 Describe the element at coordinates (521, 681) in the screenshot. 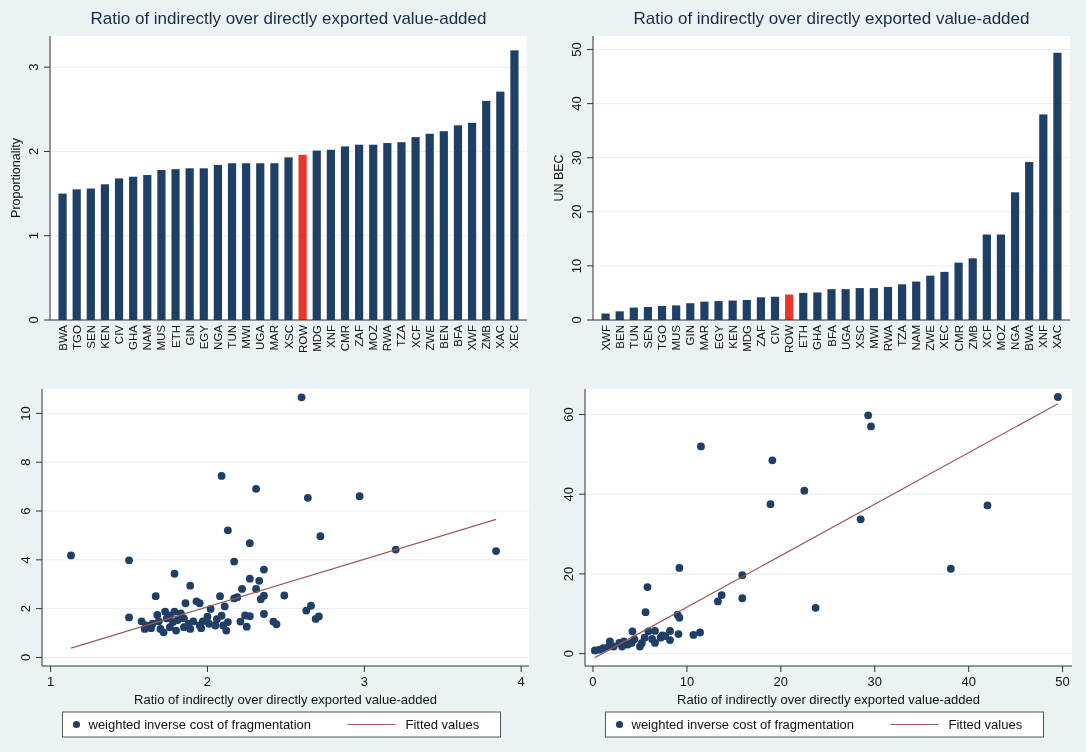

I see `x-tick-label: 4` at that location.